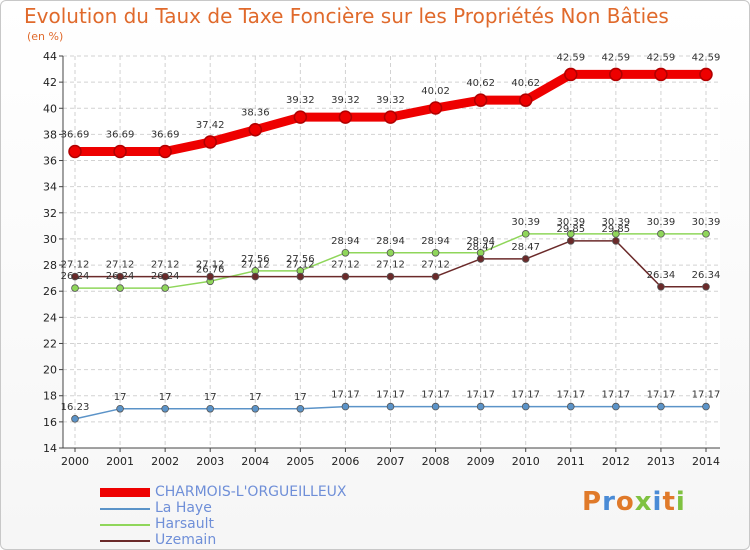  I want to click on legend-item: La Haye, so click(240, 508).